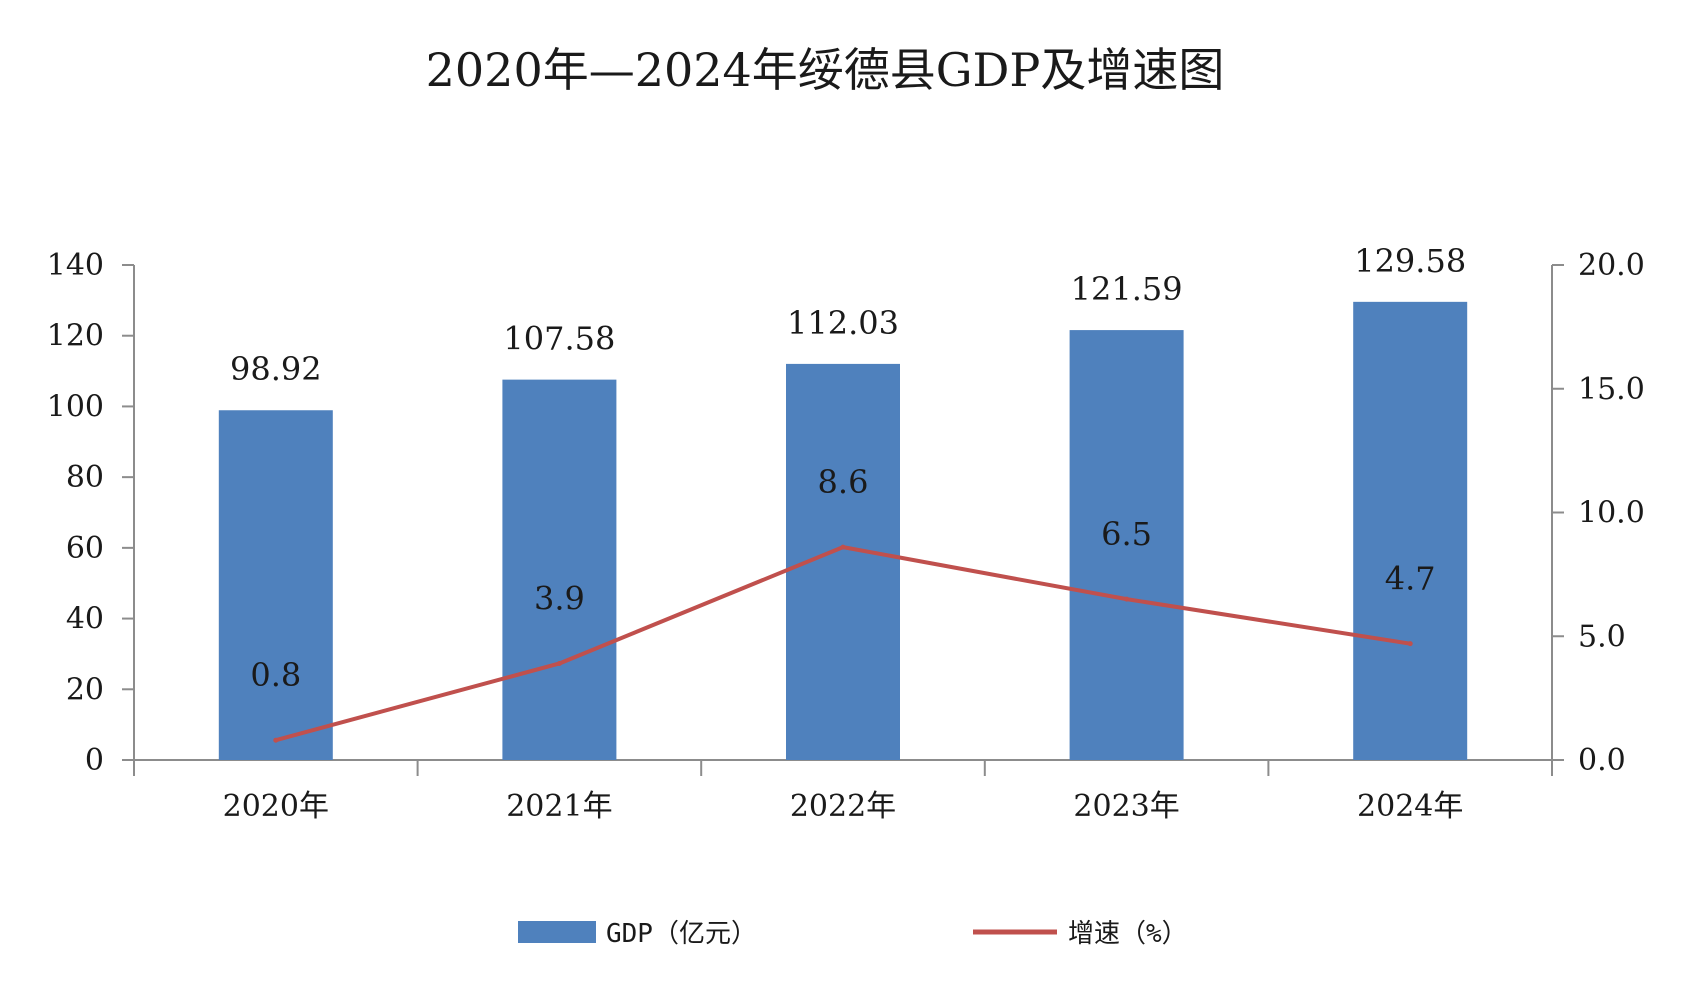 This screenshot has width=1706, height=984. What do you see at coordinates (1602, 636) in the screenshot?
I see `y-right-tick-label: 5.0` at bounding box center [1602, 636].